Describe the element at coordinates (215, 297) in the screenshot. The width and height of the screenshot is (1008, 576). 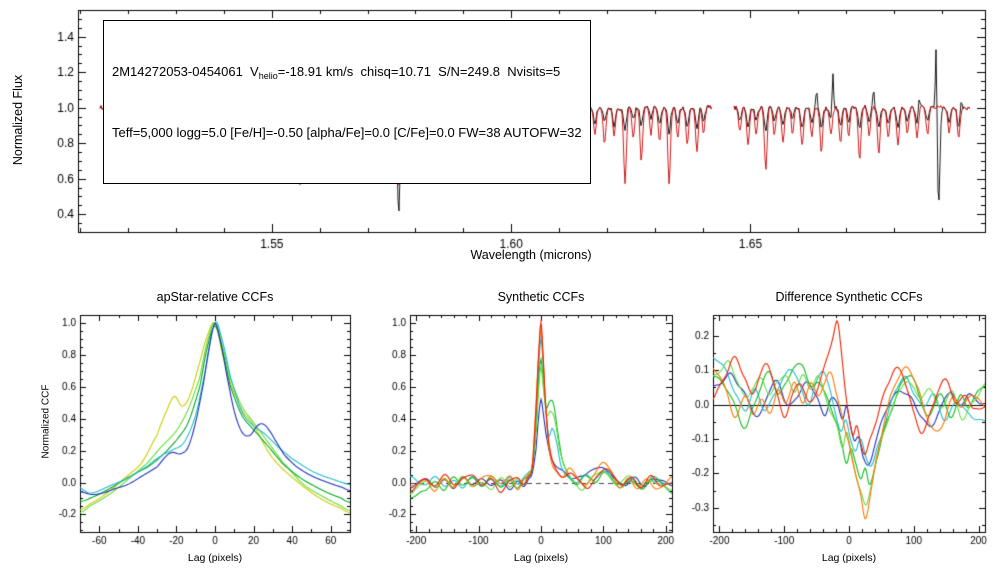
I see `apstar-ccf-title: apStar-relative CCFs` at that location.